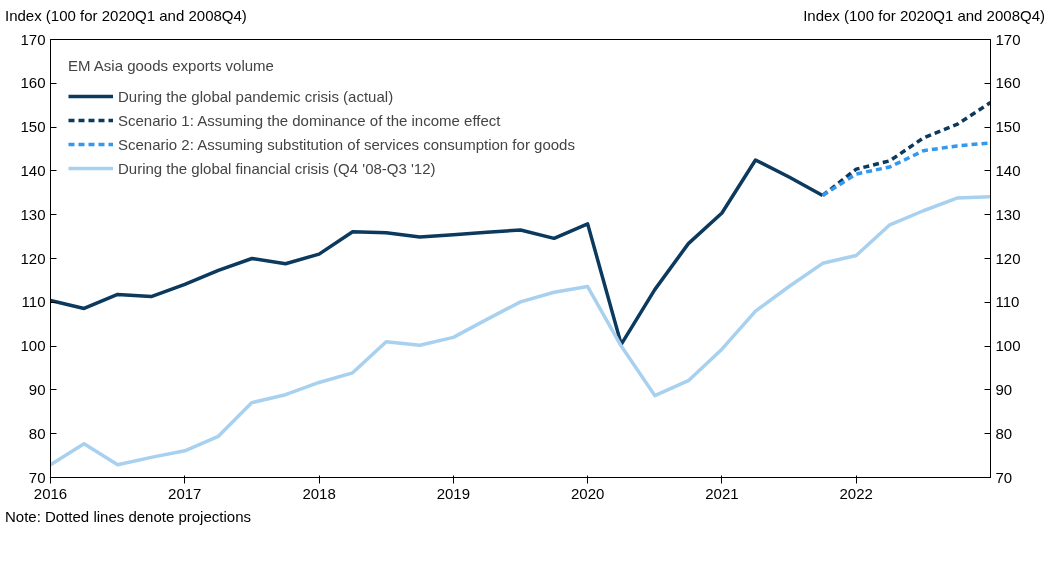 The height and width of the screenshot is (573, 1048). I want to click on y-tick-label: 140, so click(33, 171).